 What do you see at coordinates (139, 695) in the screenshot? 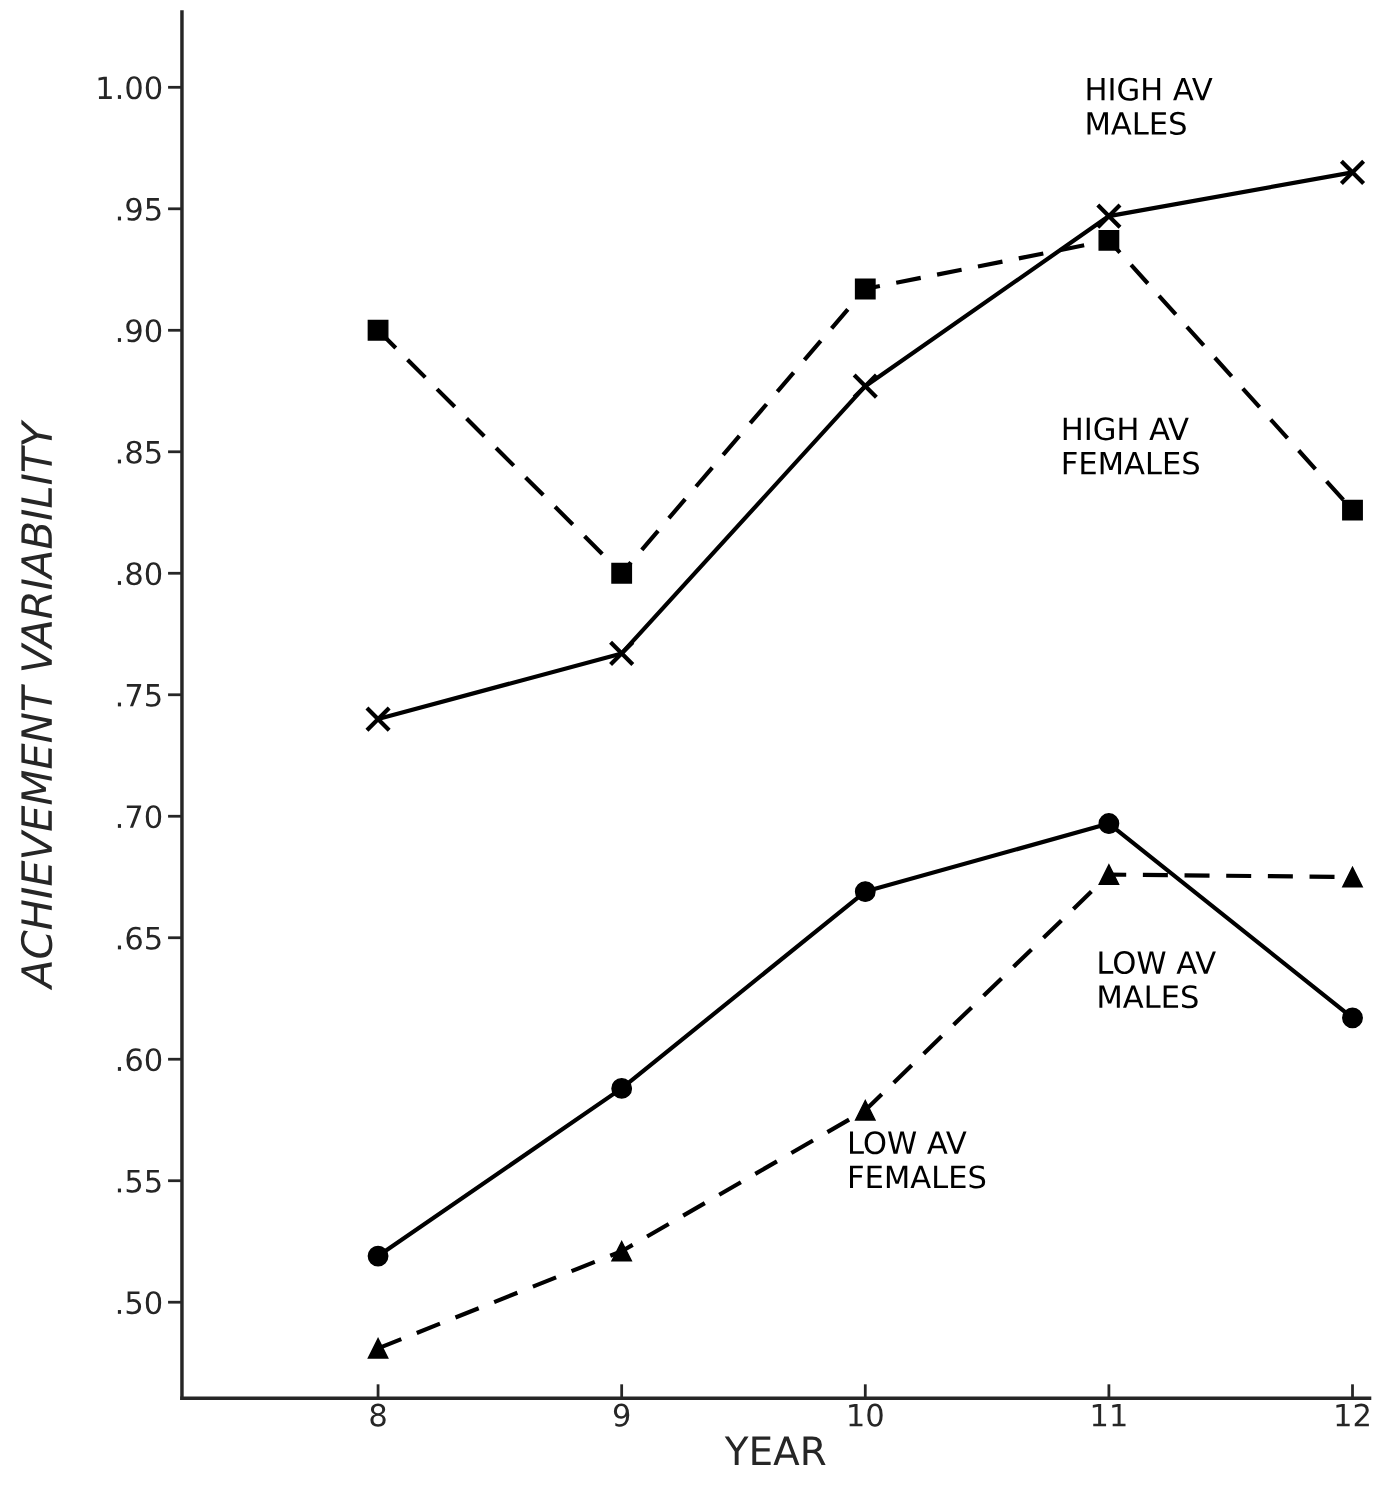
I see `y-tick-label: .75` at bounding box center [139, 695].